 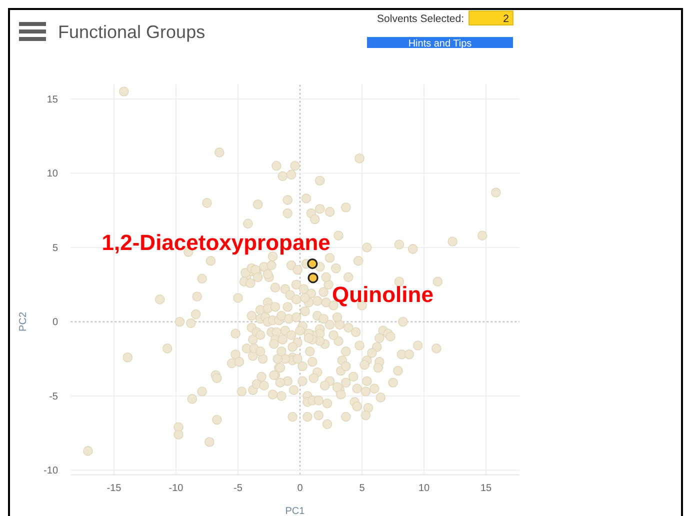 I want to click on x-tick-label: 15, so click(x=486, y=488).